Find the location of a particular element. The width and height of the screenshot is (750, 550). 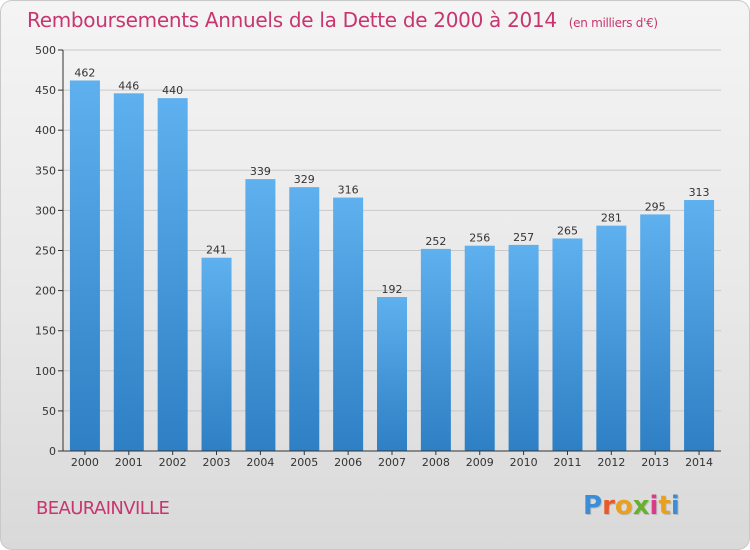

x-tick-label: 2012 is located at coordinates (611, 462).